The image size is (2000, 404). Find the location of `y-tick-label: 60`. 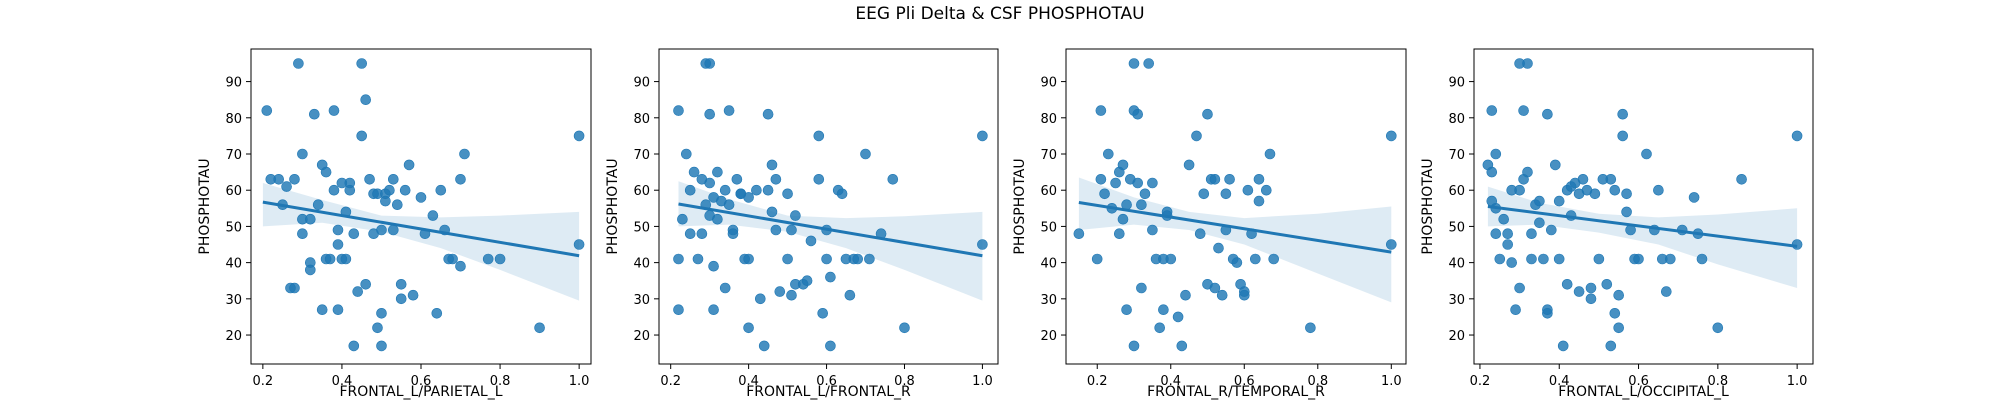

y-tick-label: 60 is located at coordinates (1456, 191).